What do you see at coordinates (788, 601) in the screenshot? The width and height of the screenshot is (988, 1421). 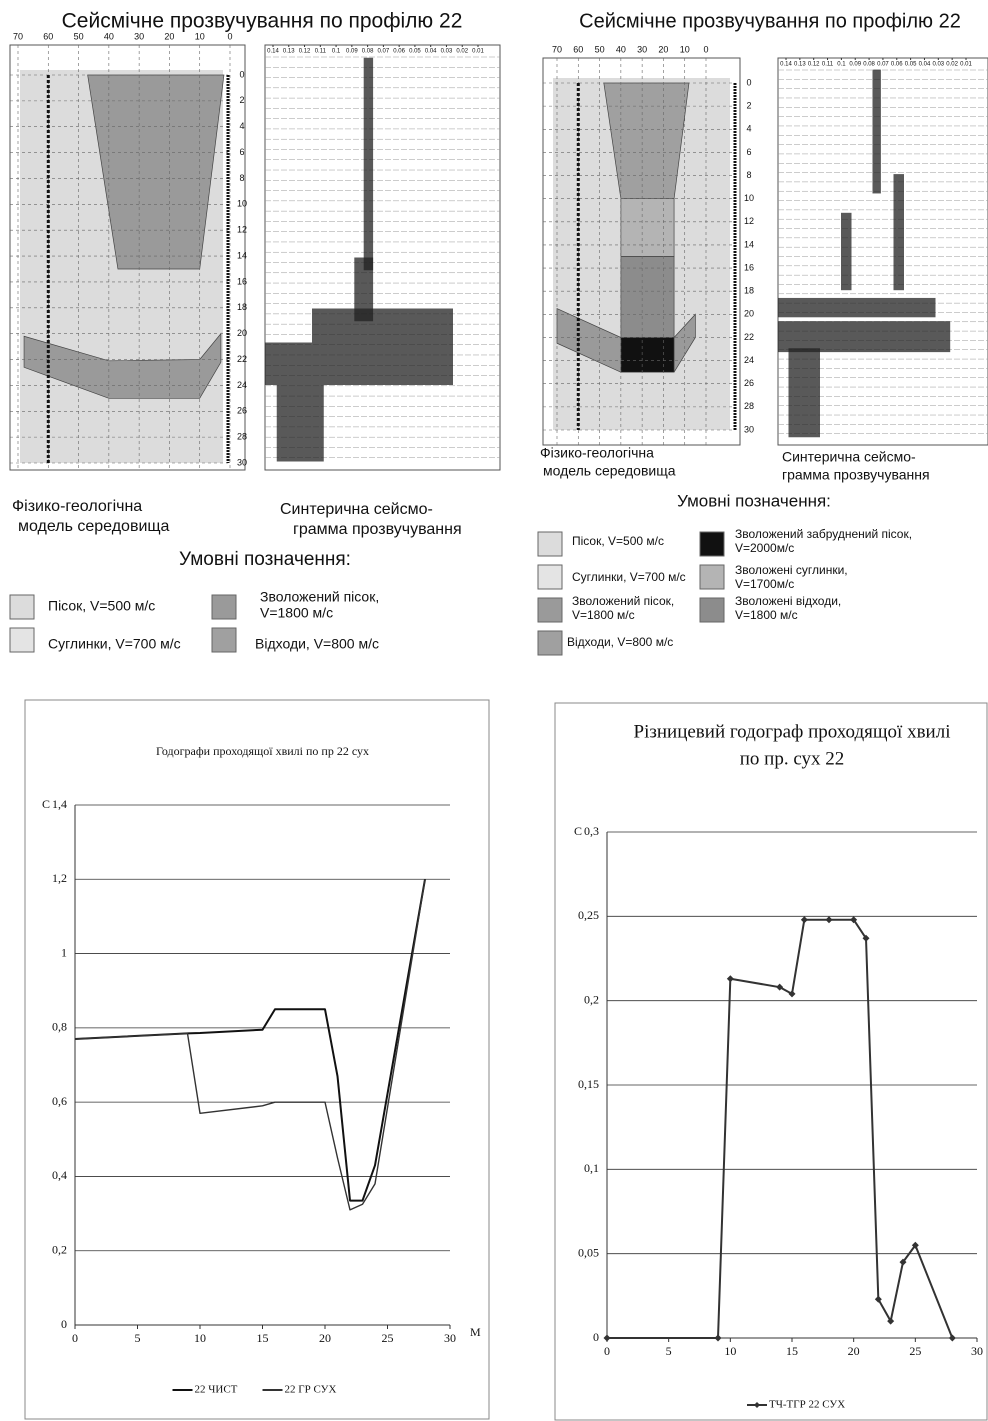 I see `legend-label: Зволожені відходи,` at bounding box center [788, 601].